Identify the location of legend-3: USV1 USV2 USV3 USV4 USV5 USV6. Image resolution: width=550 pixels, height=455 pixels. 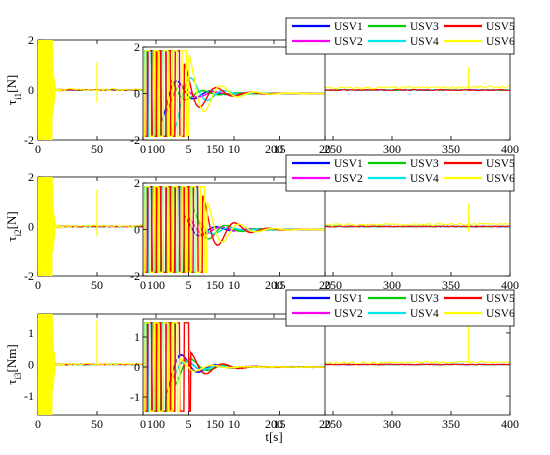
(400, 308).